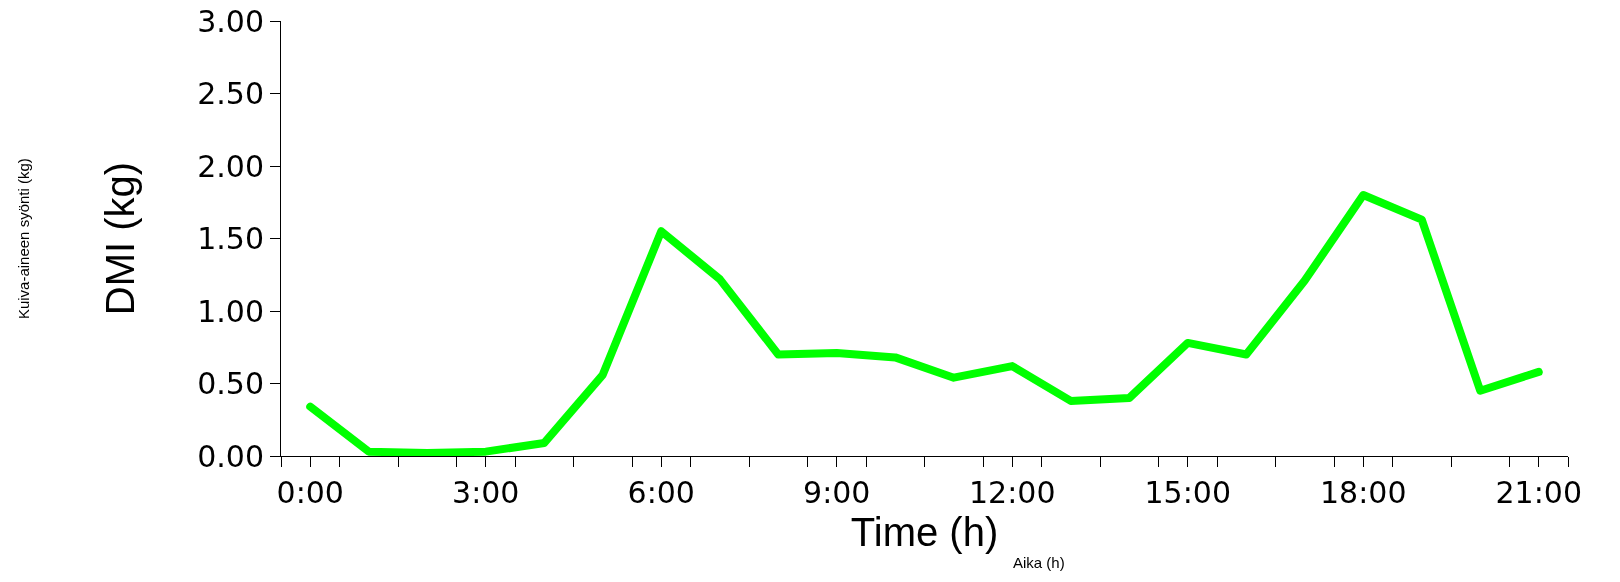  What do you see at coordinates (230, 21) in the screenshot?
I see `y-tick-label: 3.00` at bounding box center [230, 21].